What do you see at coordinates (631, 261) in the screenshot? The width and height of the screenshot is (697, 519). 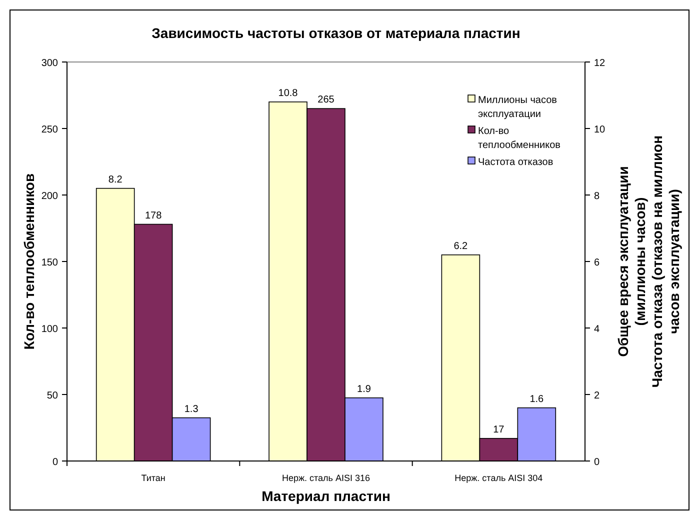 I see `y2-axis-title: Общее вреся эксплуатации (миллионы часов)` at bounding box center [631, 261].